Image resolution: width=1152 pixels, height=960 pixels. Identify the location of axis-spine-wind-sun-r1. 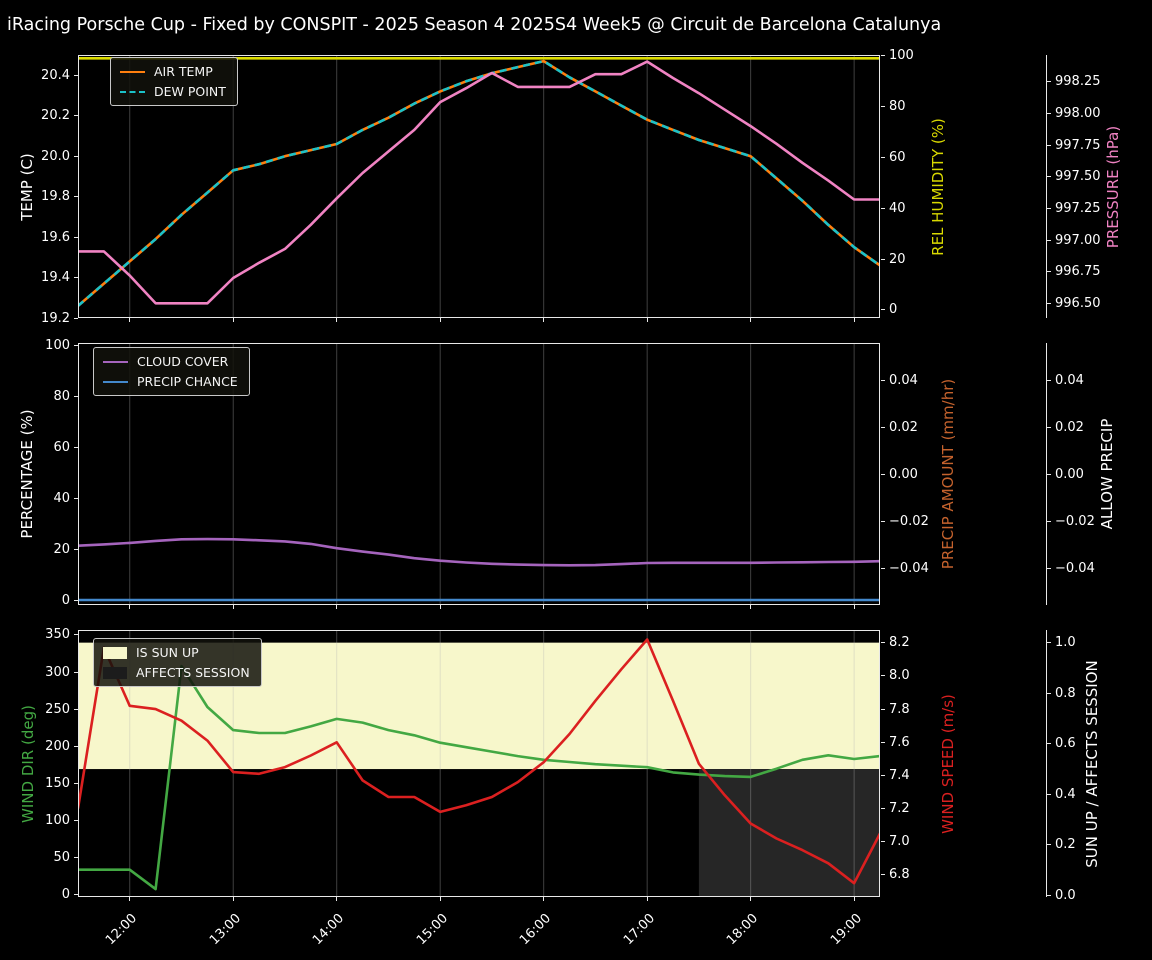
(1046, 763).